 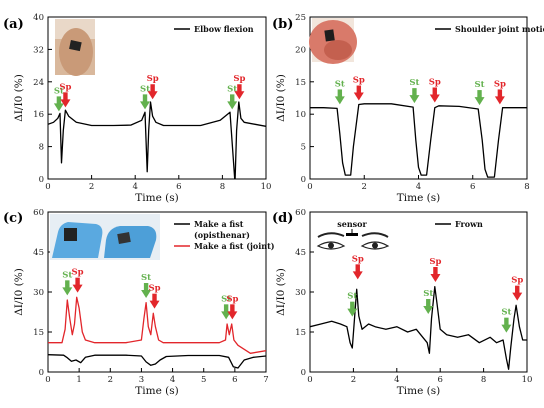 I want to click on y-tick-label: 60, so click(x=300, y=213).